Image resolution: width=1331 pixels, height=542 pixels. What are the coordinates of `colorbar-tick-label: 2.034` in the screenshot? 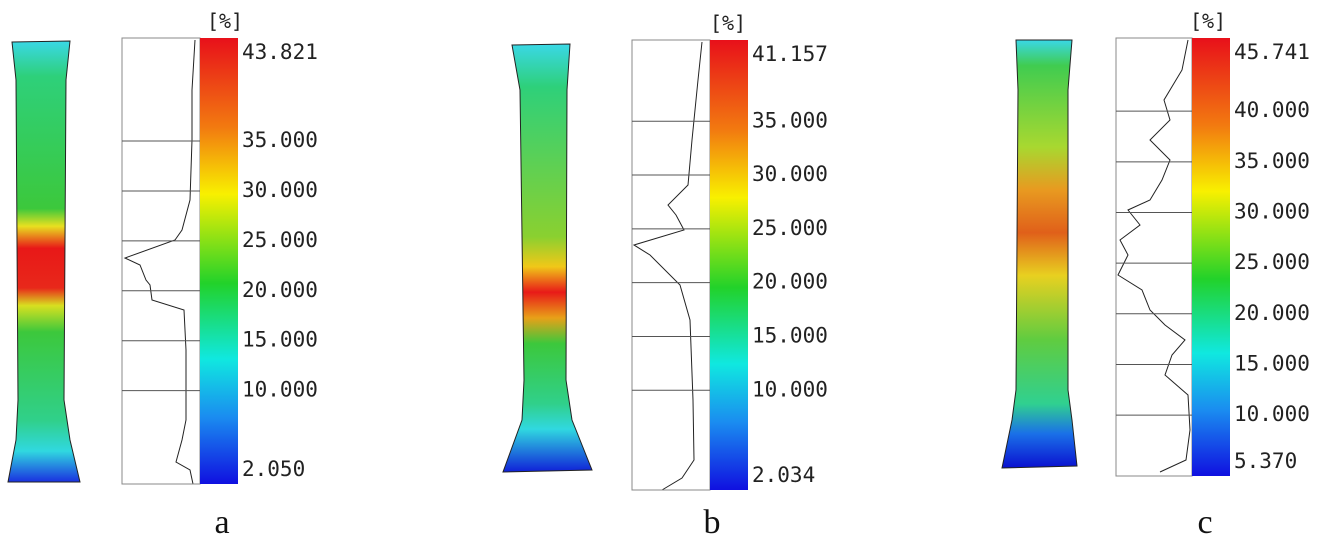 It's located at (783, 475).